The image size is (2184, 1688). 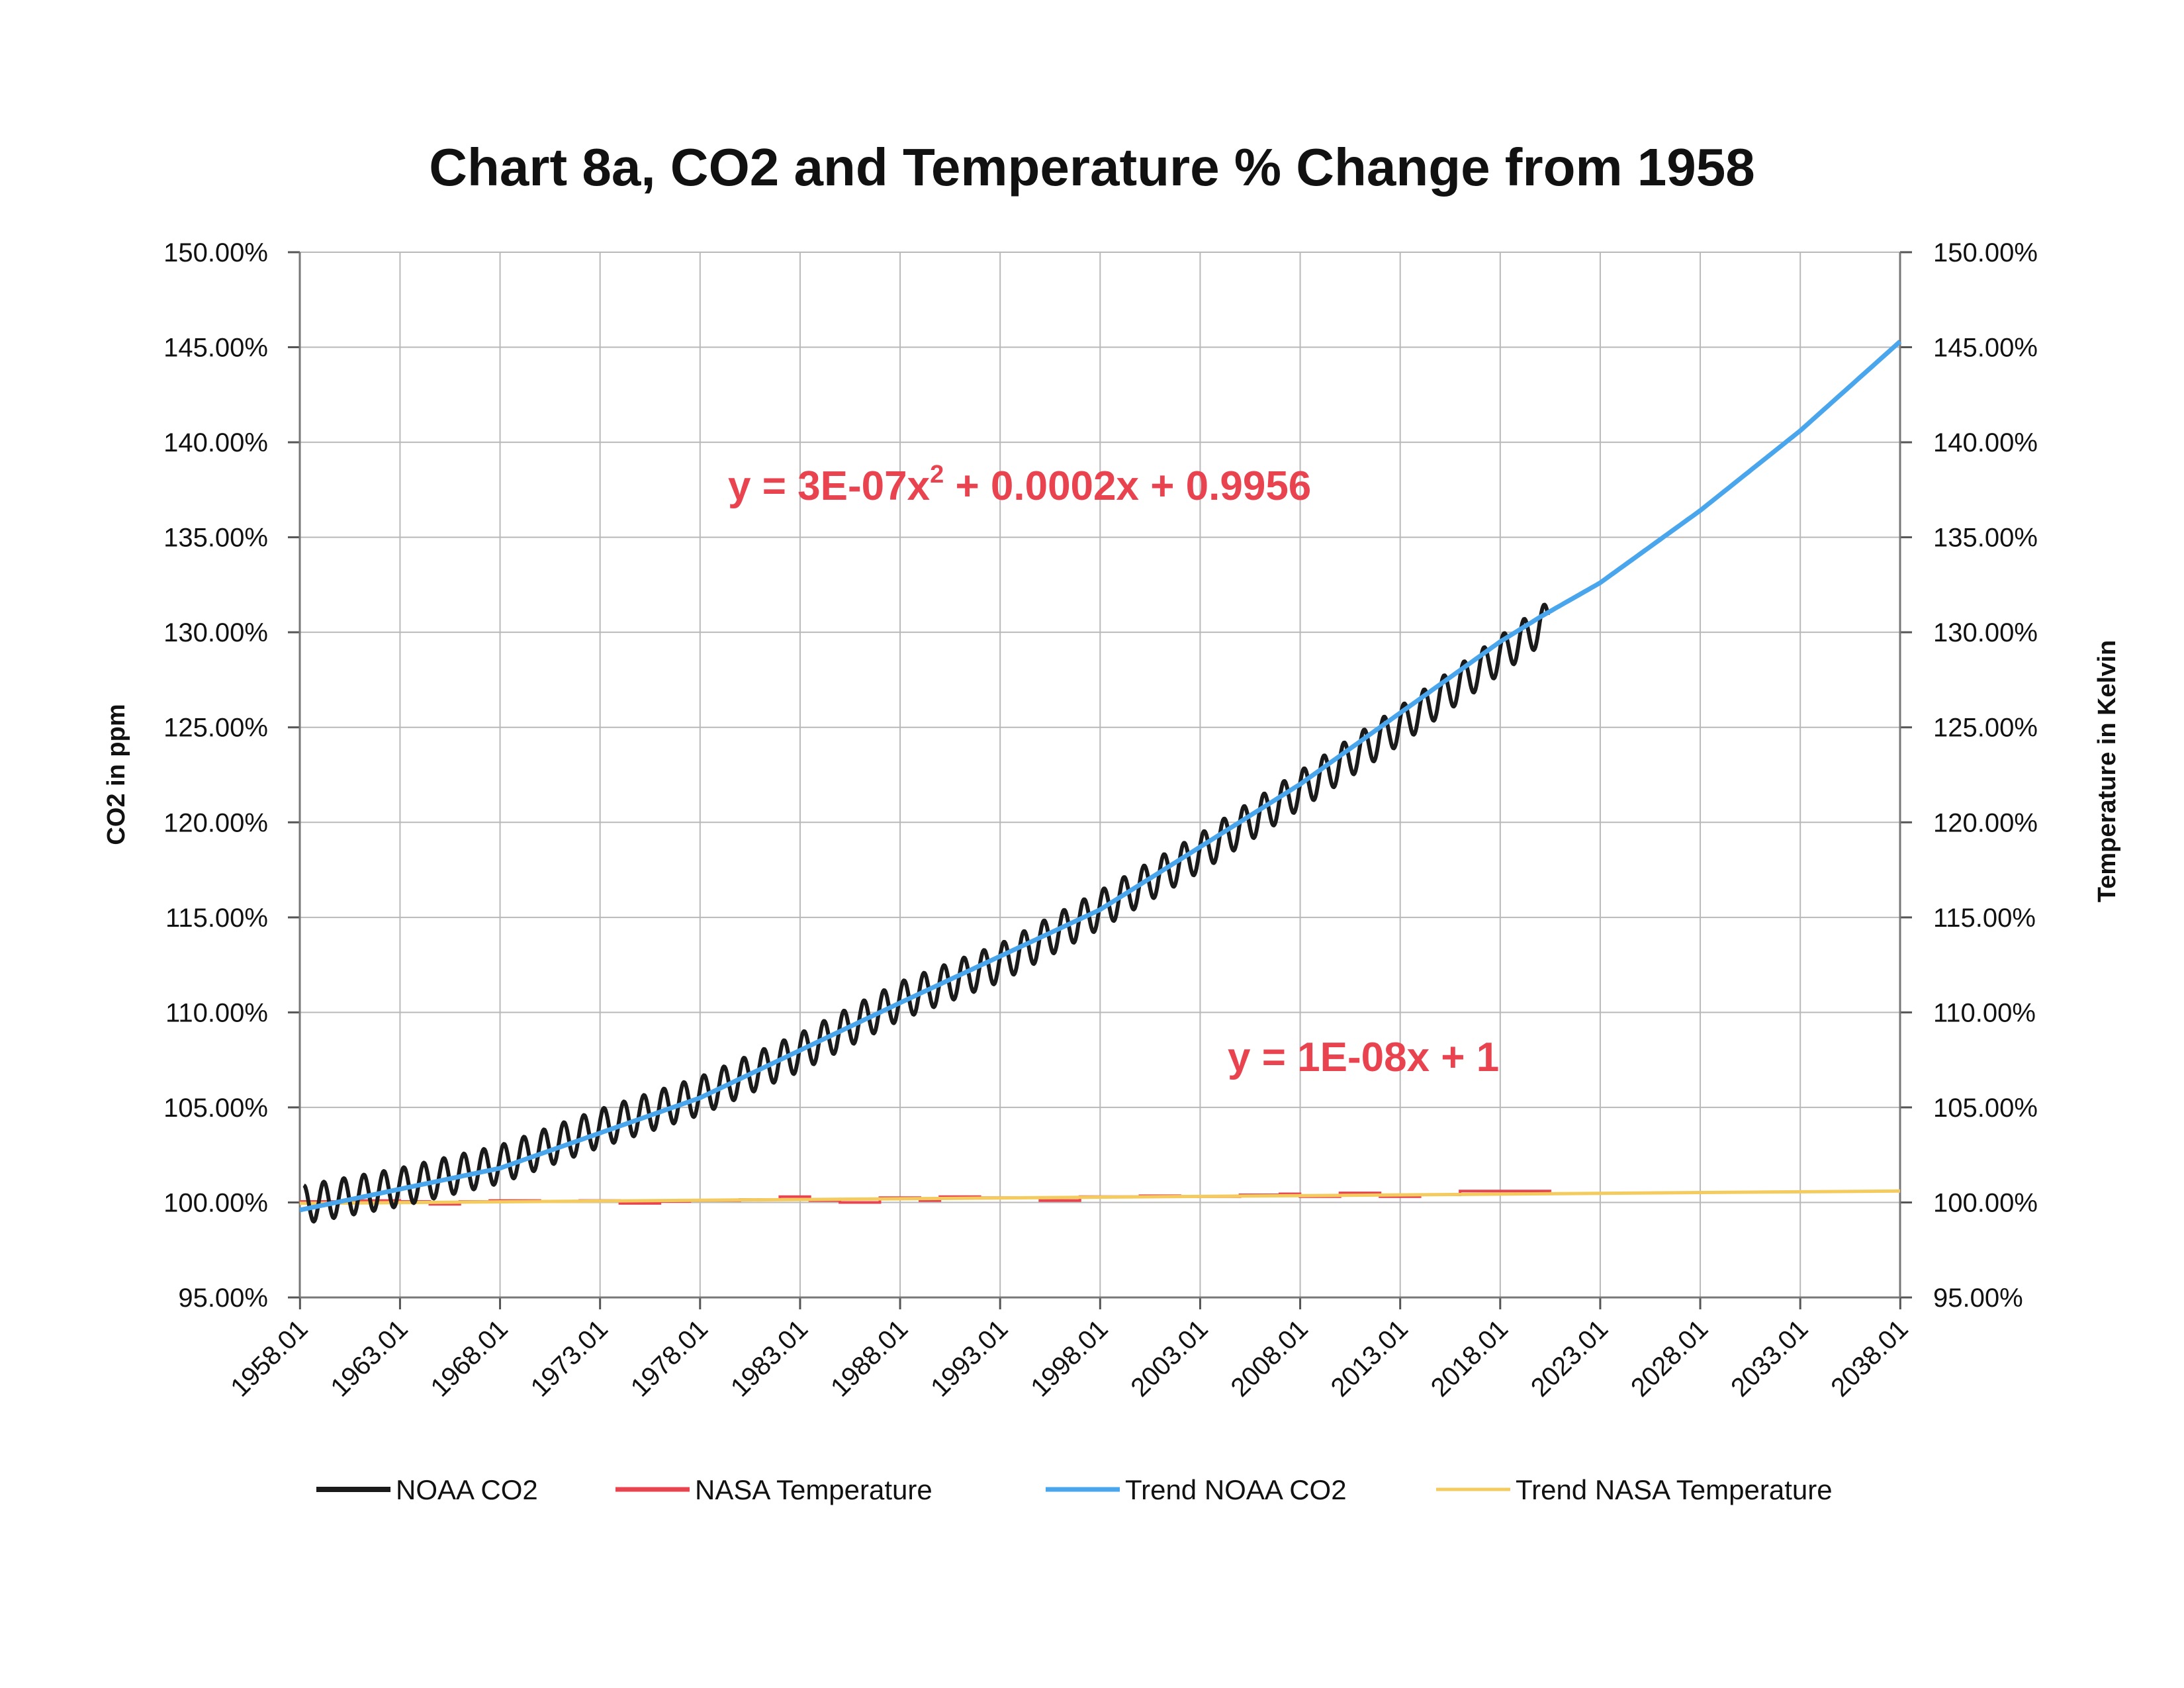 What do you see at coordinates (937, 475) in the screenshot?
I see `co2-eq-superscript: 2` at bounding box center [937, 475].